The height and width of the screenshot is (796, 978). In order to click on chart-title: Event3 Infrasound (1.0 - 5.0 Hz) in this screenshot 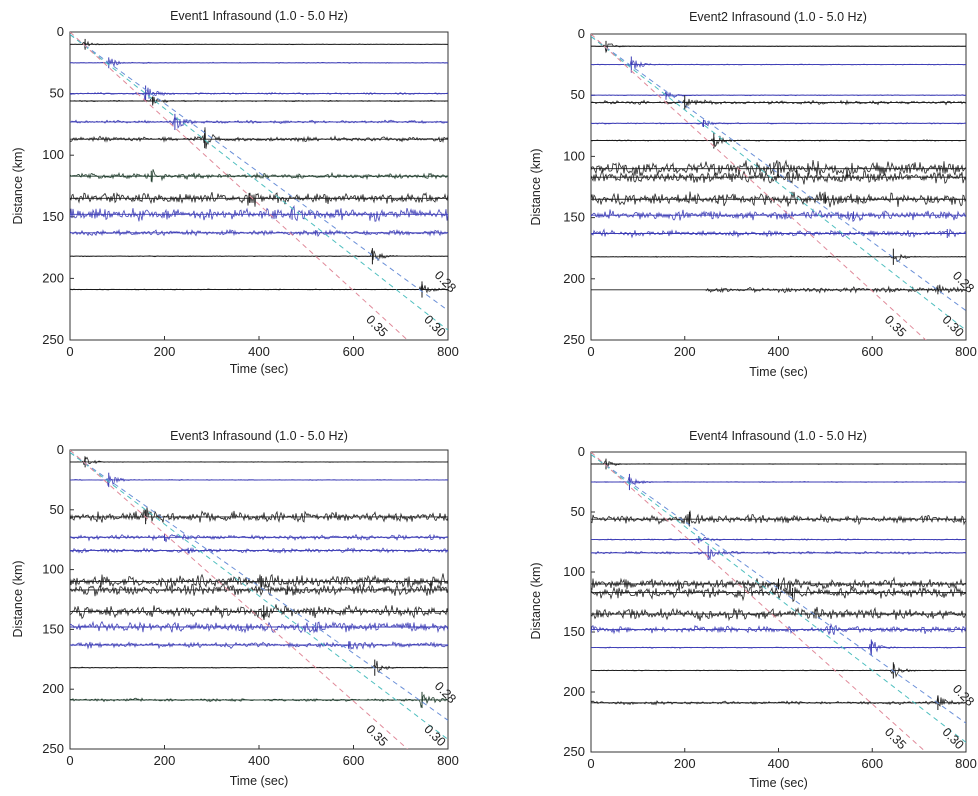, I will do `click(259, 436)`.